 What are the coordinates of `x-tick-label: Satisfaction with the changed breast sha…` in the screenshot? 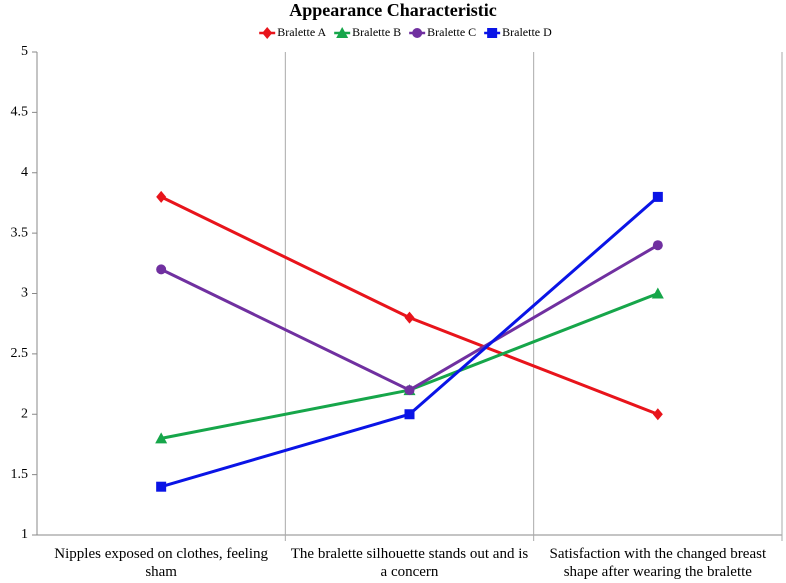 It's located at (658, 563).